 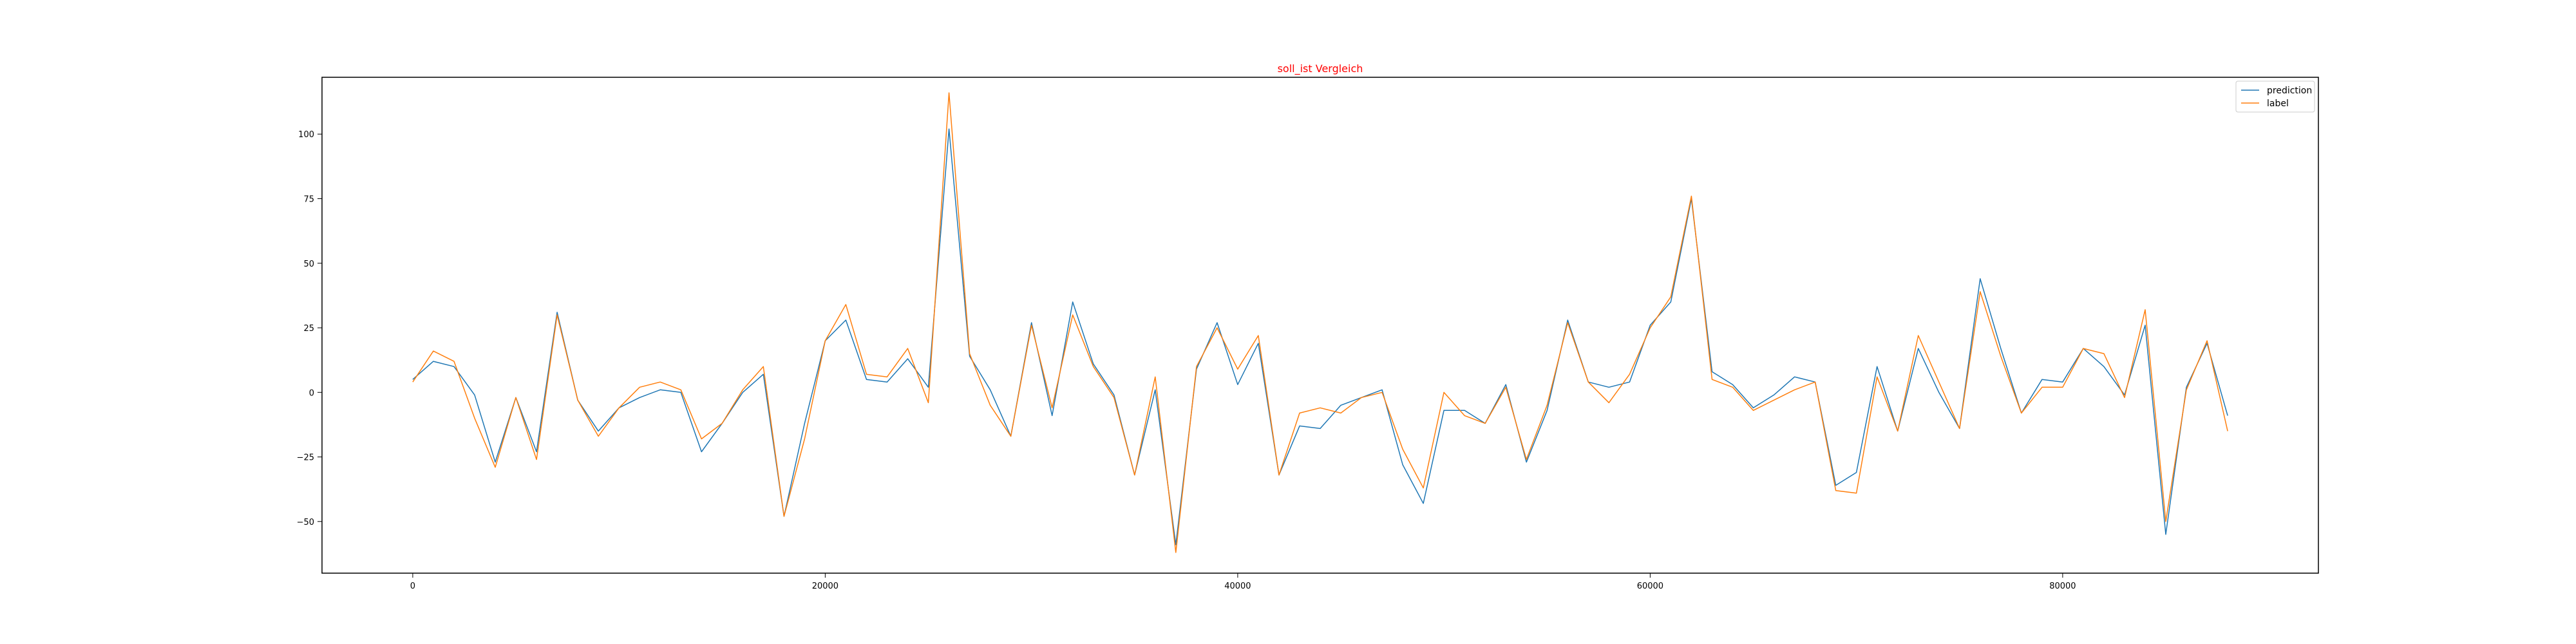 What do you see at coordinates (309, 264) in the screenshot?
I see `y-tick-label: 50` at bounding box center [309, 264].